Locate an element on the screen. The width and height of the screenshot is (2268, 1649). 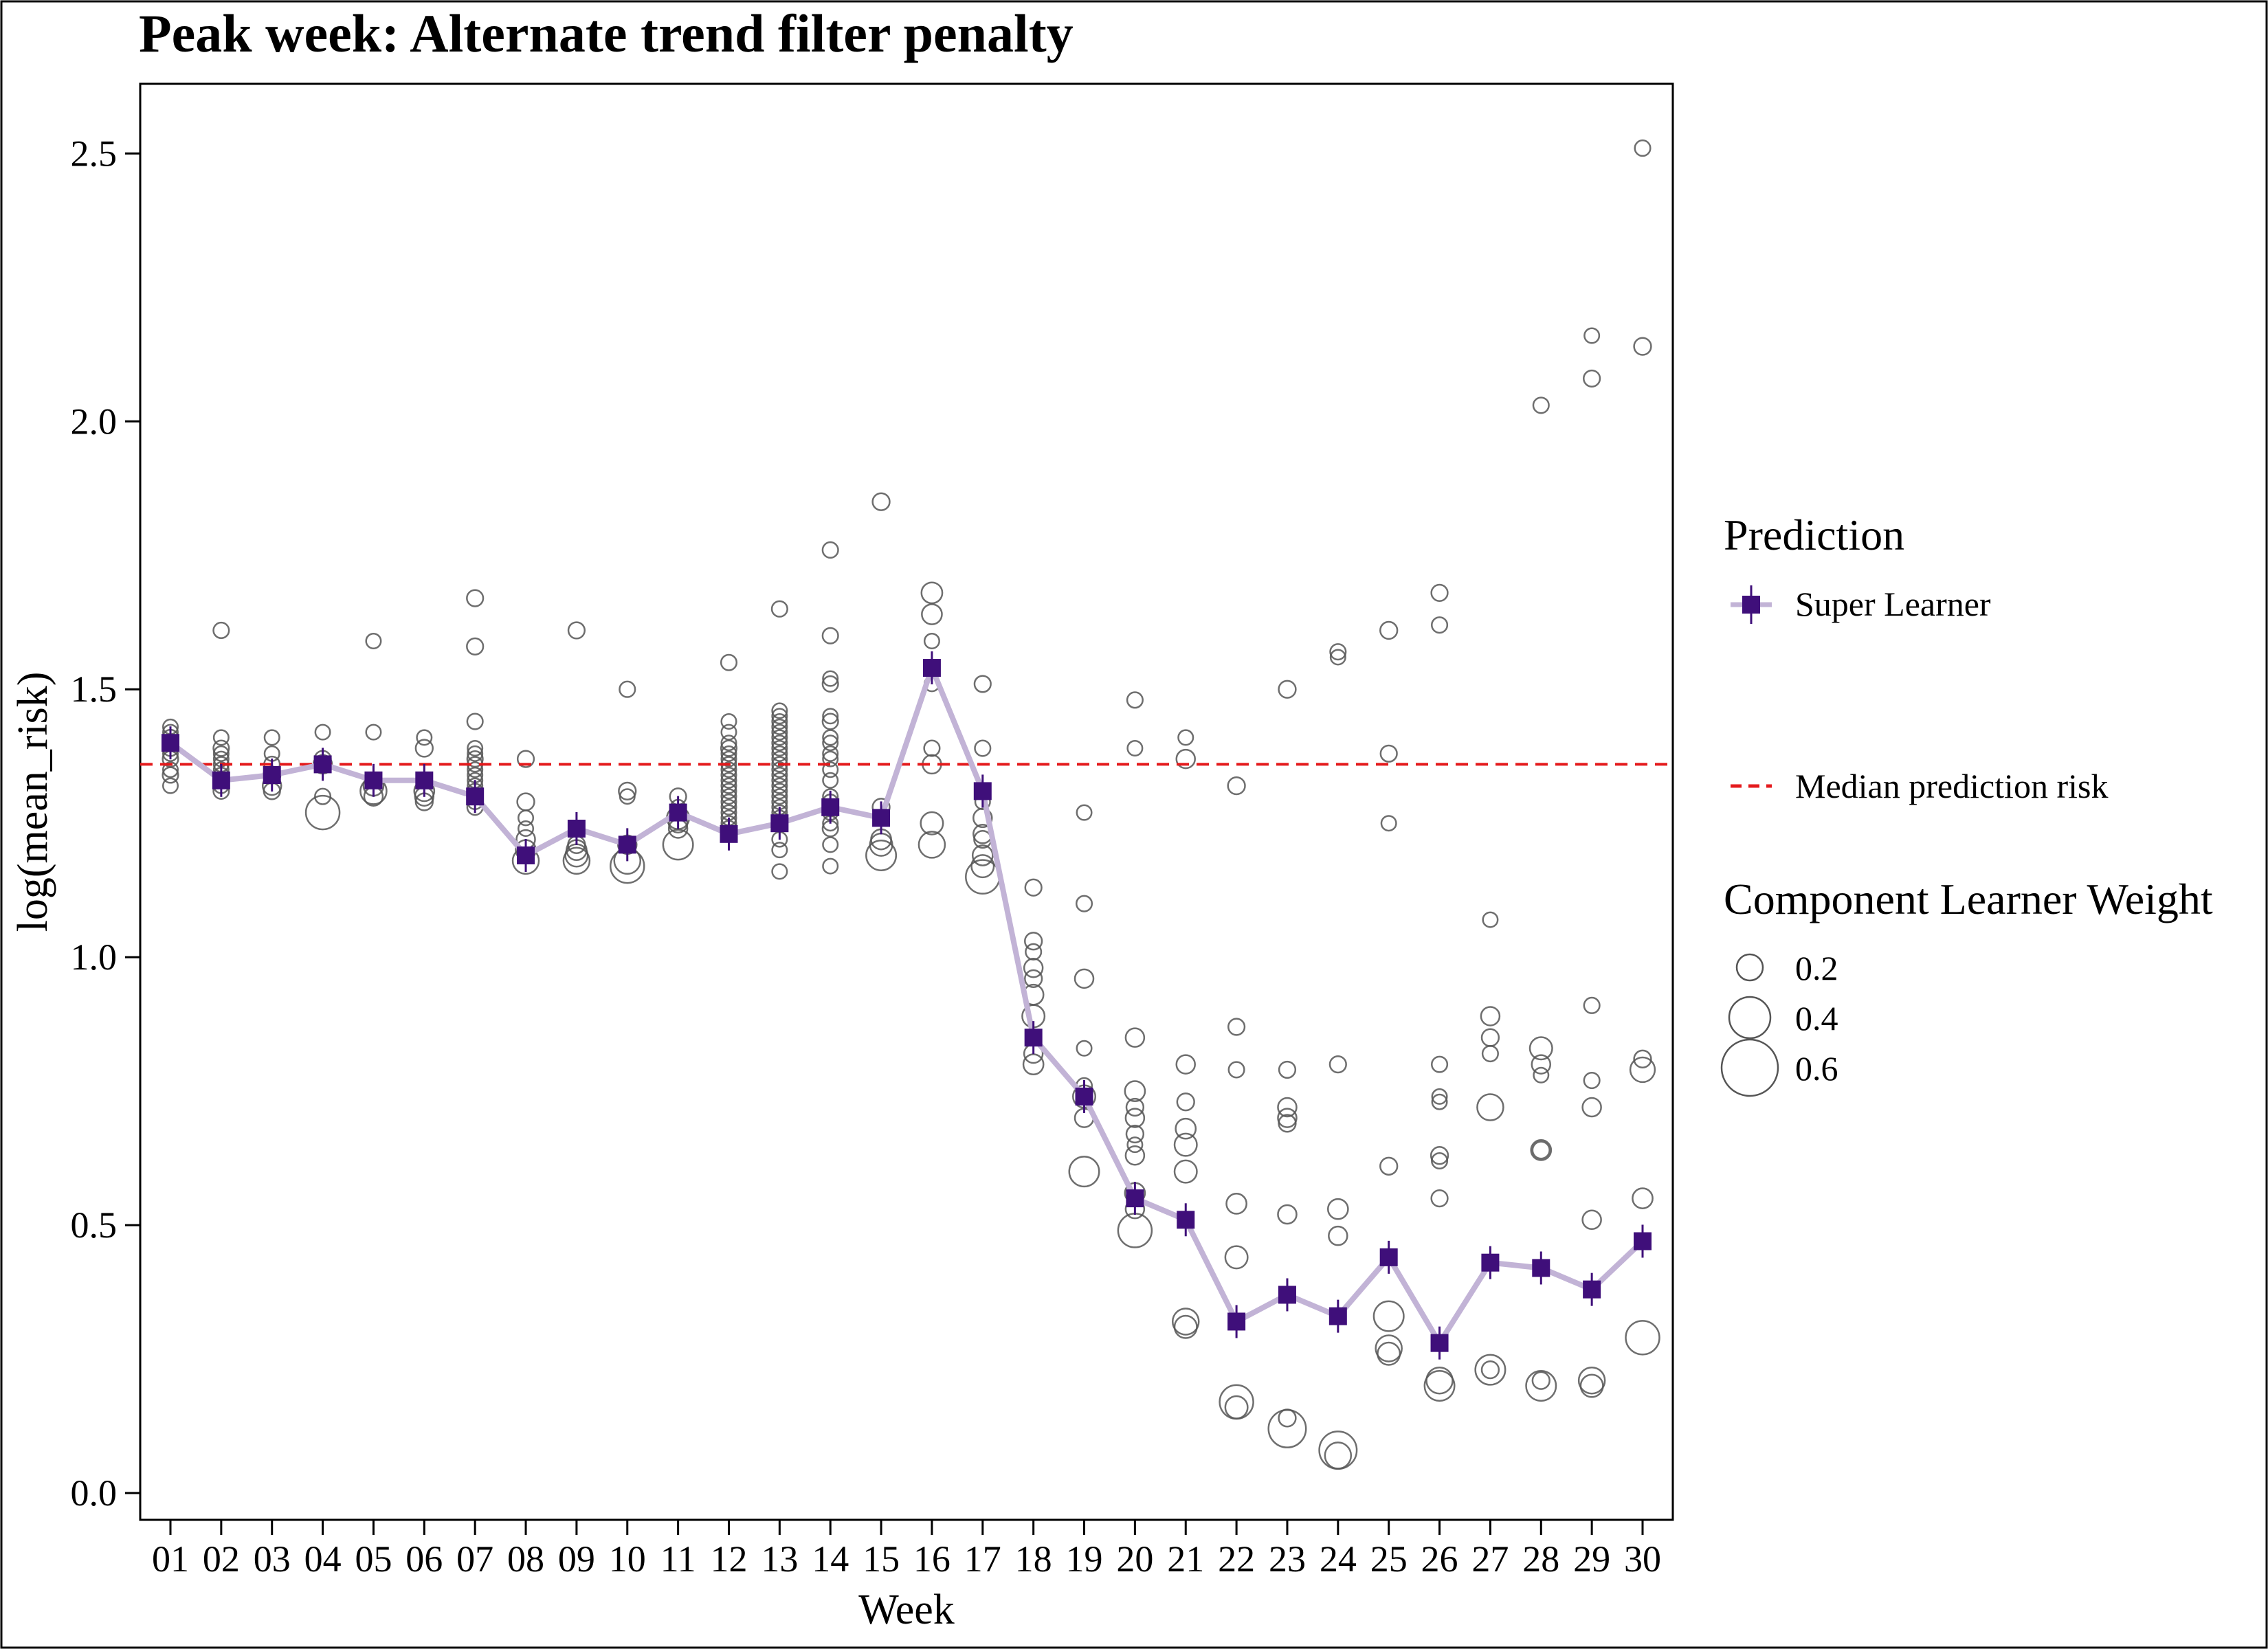
y-tick-label: 2.5 is located at coordinates (94, 153).